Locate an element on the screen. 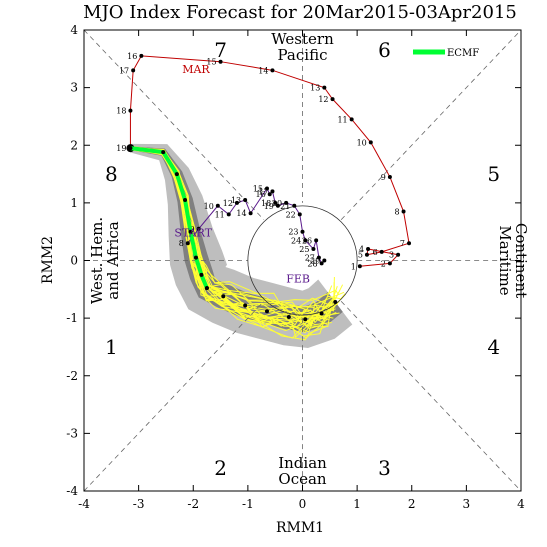  observed-feb-day-label: 8 is located at coordinates (181, 243).